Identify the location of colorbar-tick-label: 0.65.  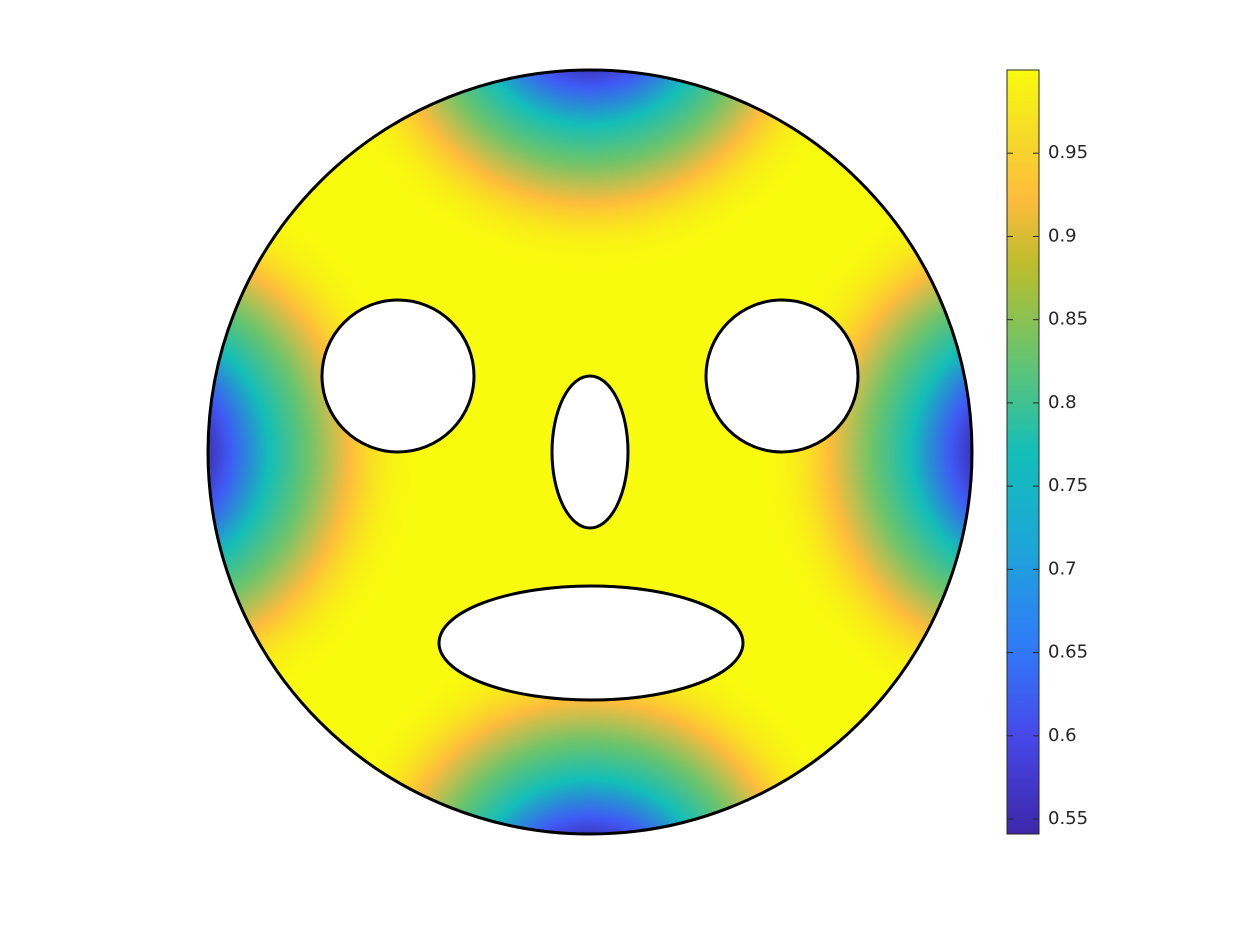
(1068, 652).